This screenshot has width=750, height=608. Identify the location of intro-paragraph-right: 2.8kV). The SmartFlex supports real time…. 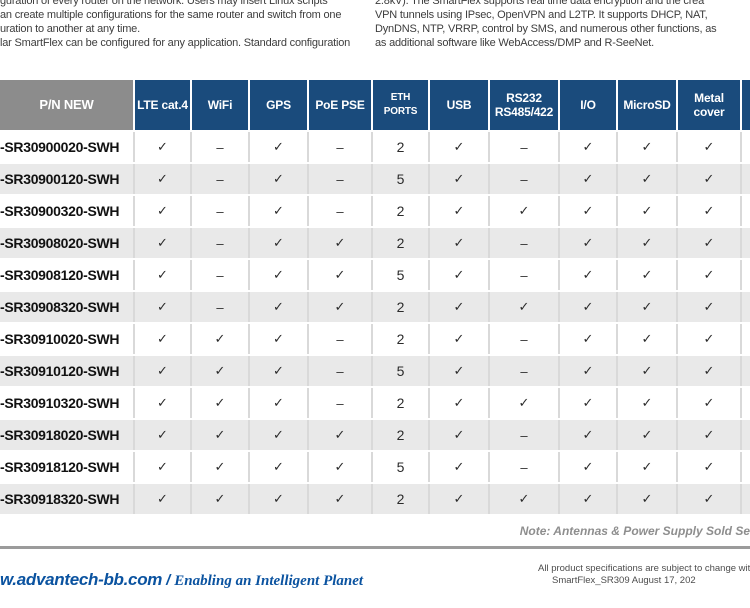
(546, 24).